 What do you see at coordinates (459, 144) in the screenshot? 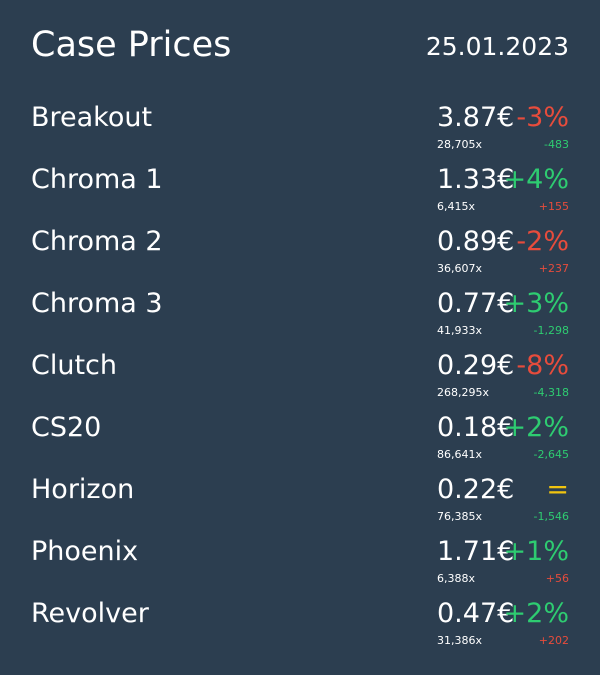
I see `volume: 28,705x` at bounding box center [459, 144].